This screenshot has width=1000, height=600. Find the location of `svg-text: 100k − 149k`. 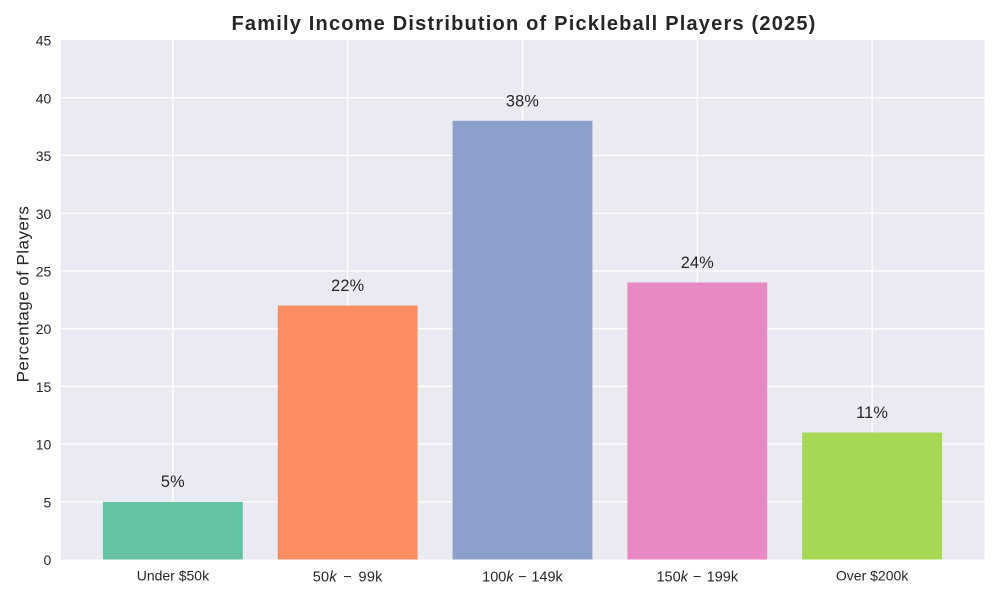

svg-text: 100k − 149k is located at coordinates (522, 577).